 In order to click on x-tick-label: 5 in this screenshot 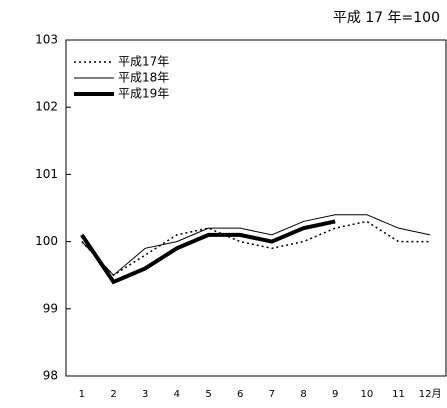, I will do `click(208, 394)`.